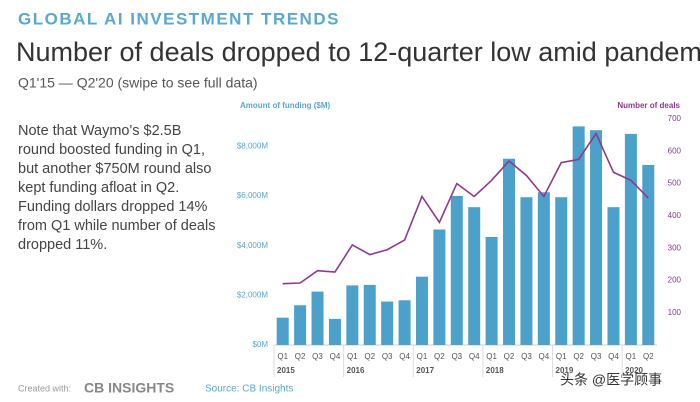  Describe the element at coordinates (675, 247) in the screenshot. I see `y2-tick-label: 300` at that location.